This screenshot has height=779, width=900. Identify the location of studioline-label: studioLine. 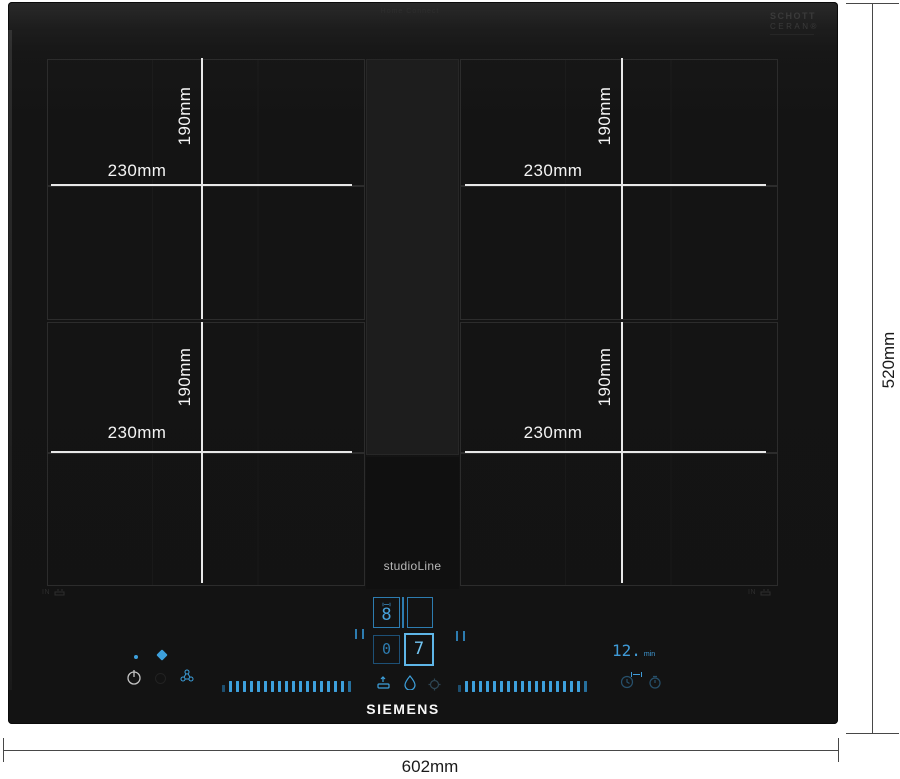
(412, 566).